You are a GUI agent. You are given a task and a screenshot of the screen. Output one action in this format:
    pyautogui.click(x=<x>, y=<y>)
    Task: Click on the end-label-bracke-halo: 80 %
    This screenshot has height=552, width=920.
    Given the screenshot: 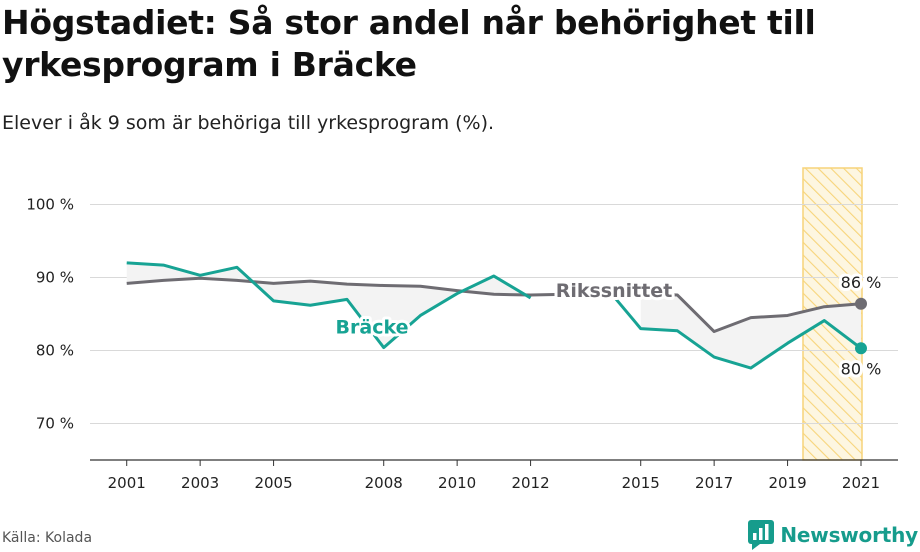 What is the action you would take?
    pyautogui.click(x=861, y=368)
    